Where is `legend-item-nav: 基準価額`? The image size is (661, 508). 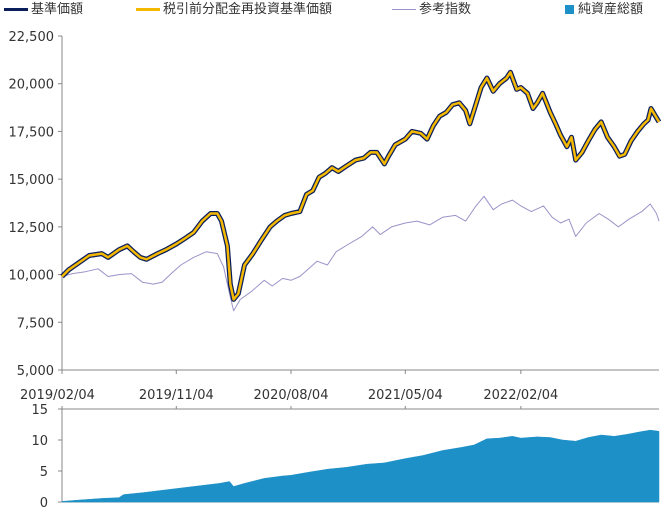
legend-item-nav: 基準価額 is located at coordinates (43, 10).